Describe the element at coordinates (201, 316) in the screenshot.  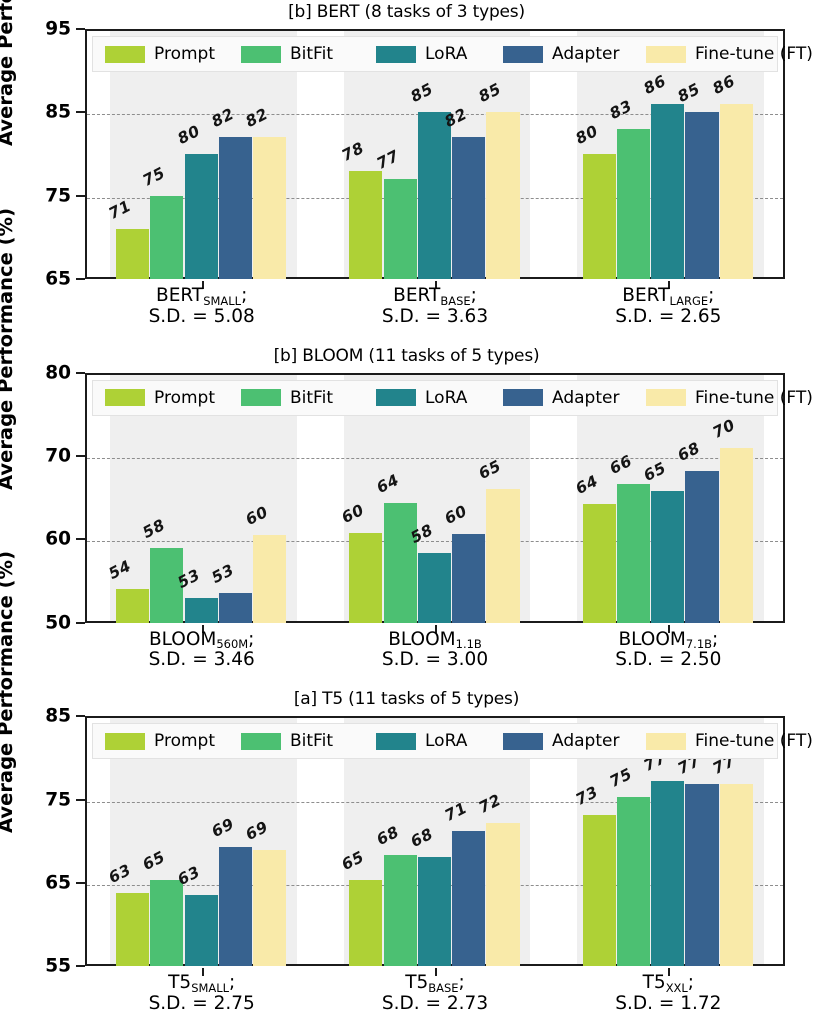
I see `x-group-sd: S.D. = 5.08` at that location.